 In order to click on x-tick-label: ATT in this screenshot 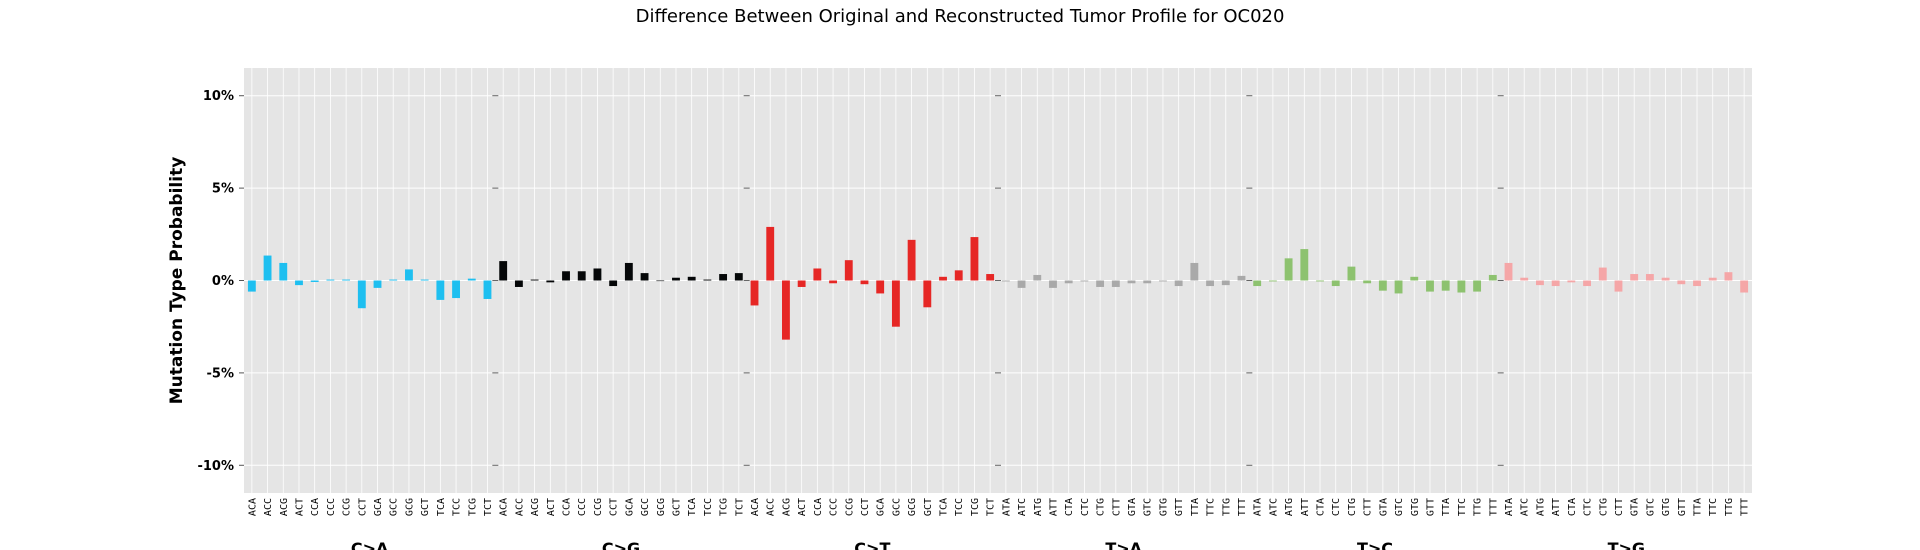, I will do `click(1556, 507)`.